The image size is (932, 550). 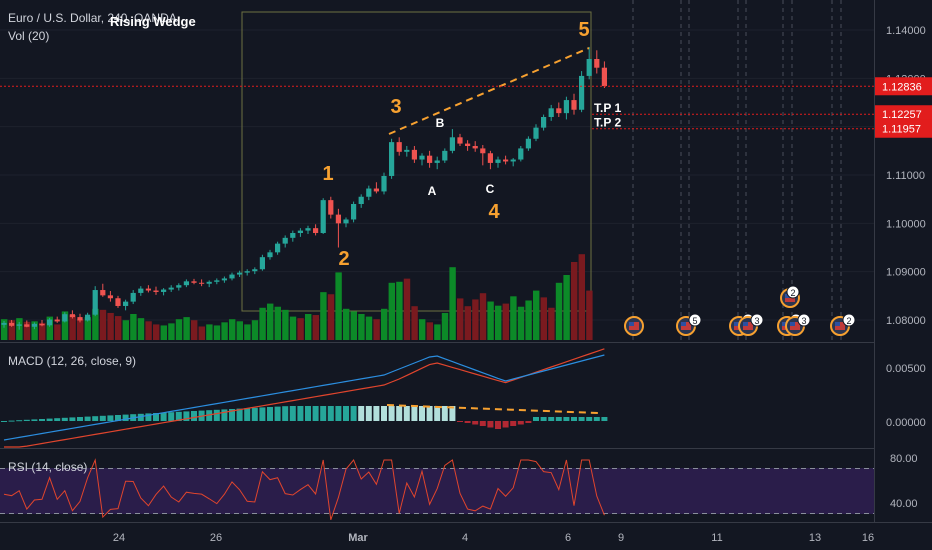 What do you see at coordinates (493, 538) in the screenshot?
I see `time-axis: 24 26 Mar 4 6 9 11 13 16` at bounding box center [493, 538].